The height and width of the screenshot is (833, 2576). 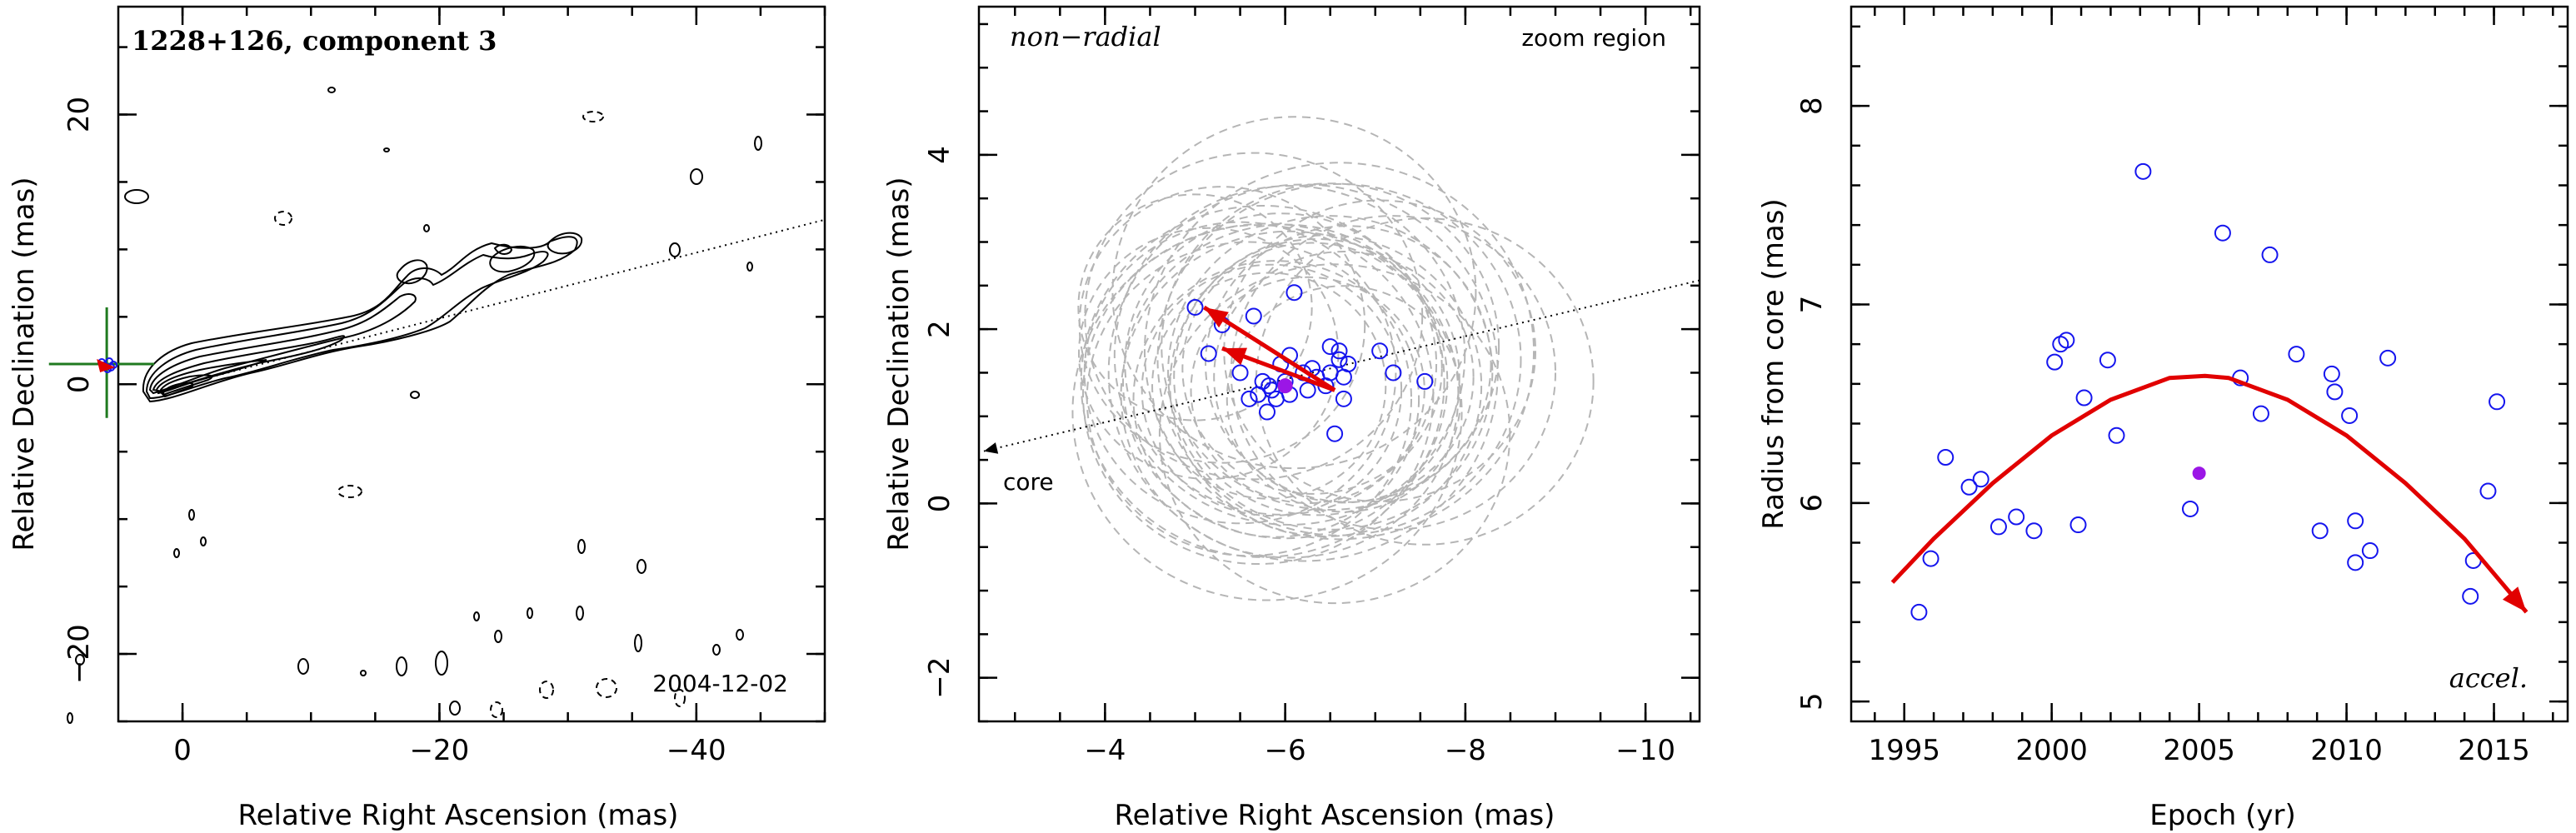 What do you see at coordinates (79, 654) in the screenshot?
I see `panel1-ytick-label: −20` at bounding box center [79, 654].